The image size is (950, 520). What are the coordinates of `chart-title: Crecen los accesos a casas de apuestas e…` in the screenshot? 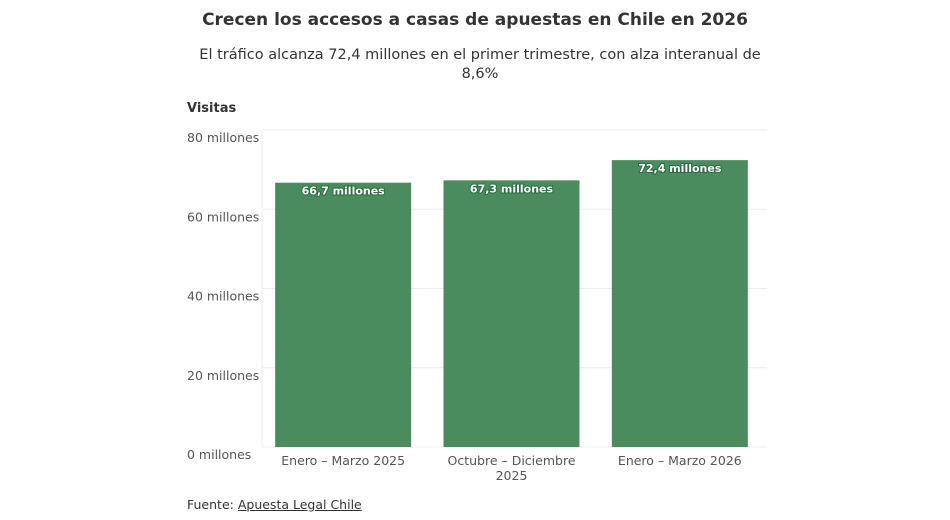 It's located at (475, 20).